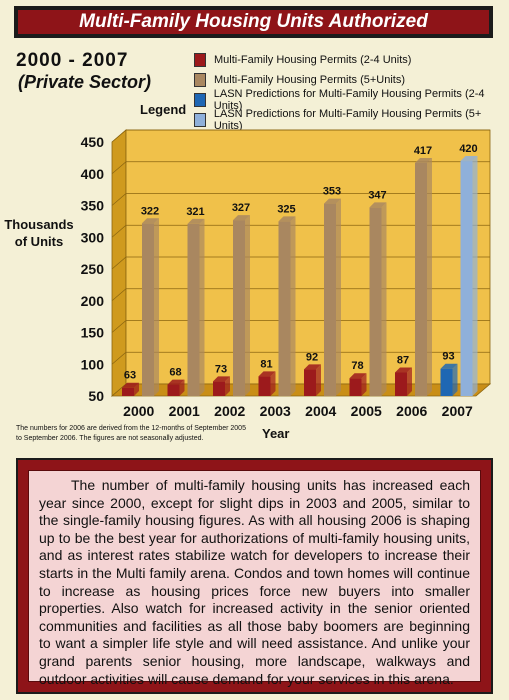 Image resolution: width=509 pixels, height=700 pixels. Describe the element at coordinates (357, 366) in the screenshot. I see `data-label: 78` at that location.